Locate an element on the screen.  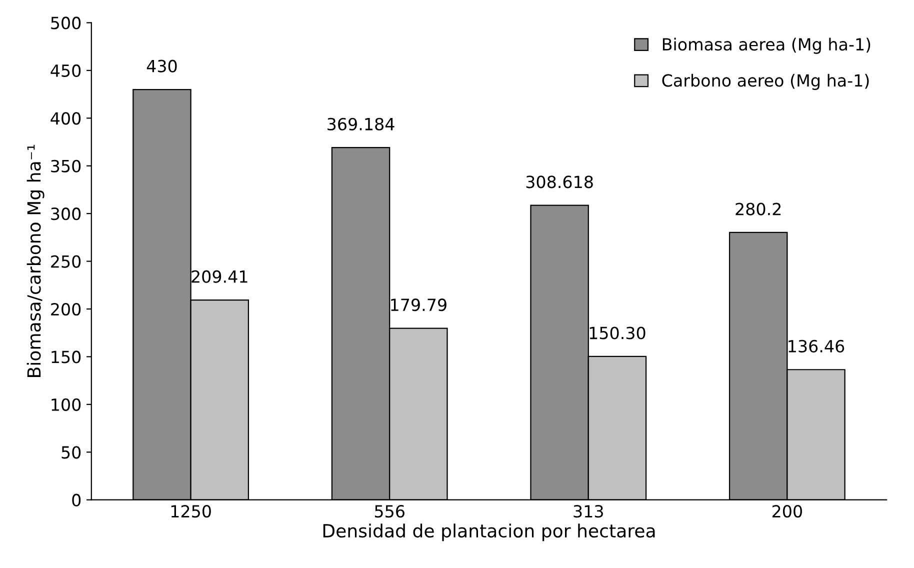
y-tick-label: 250 is located at coordinates (66, 261).